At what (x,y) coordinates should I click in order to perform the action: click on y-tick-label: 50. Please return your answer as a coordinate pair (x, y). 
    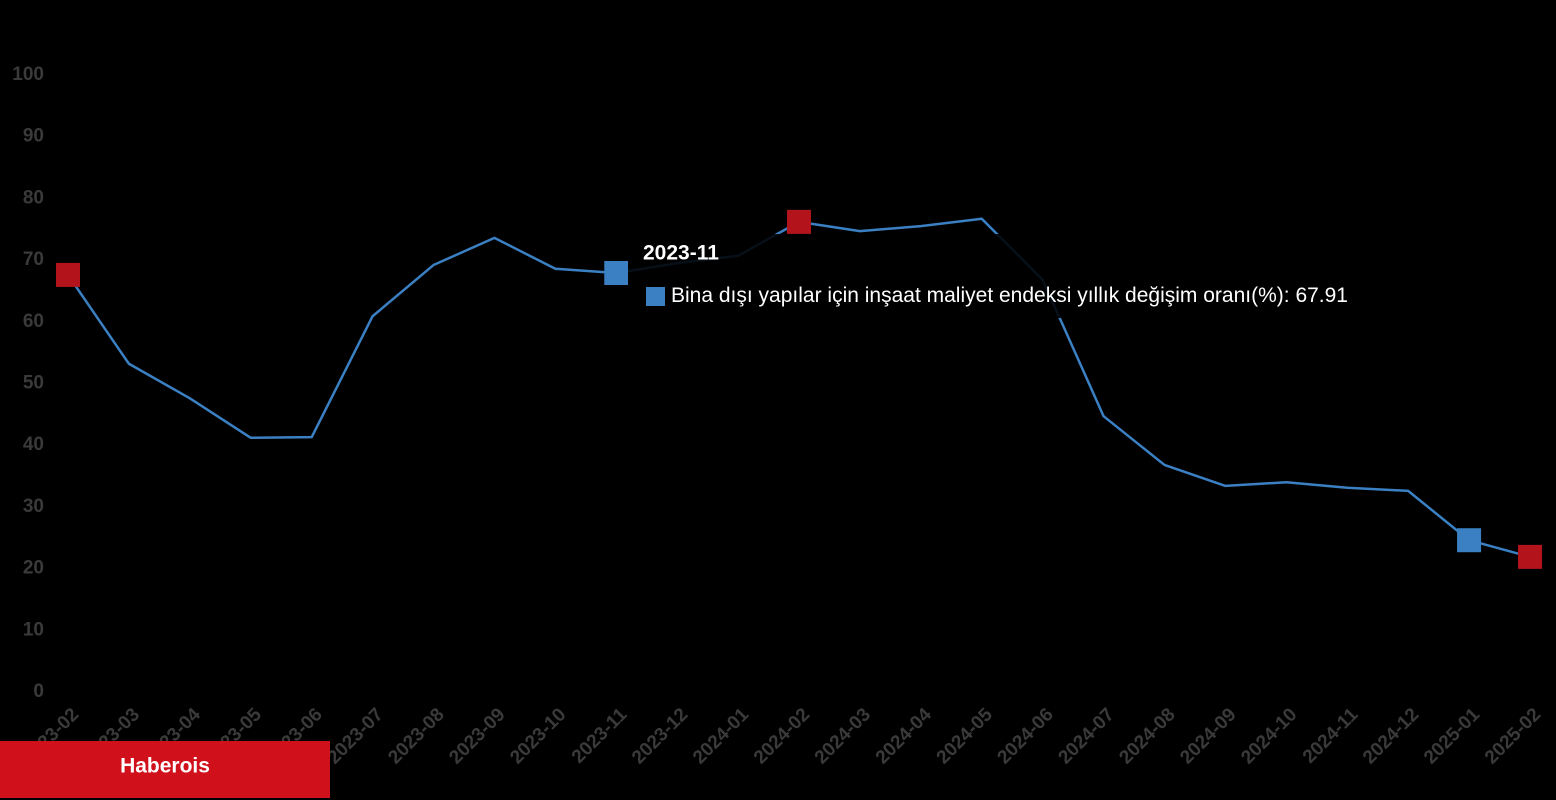
    Looking at the image, I should click on (33, 383).